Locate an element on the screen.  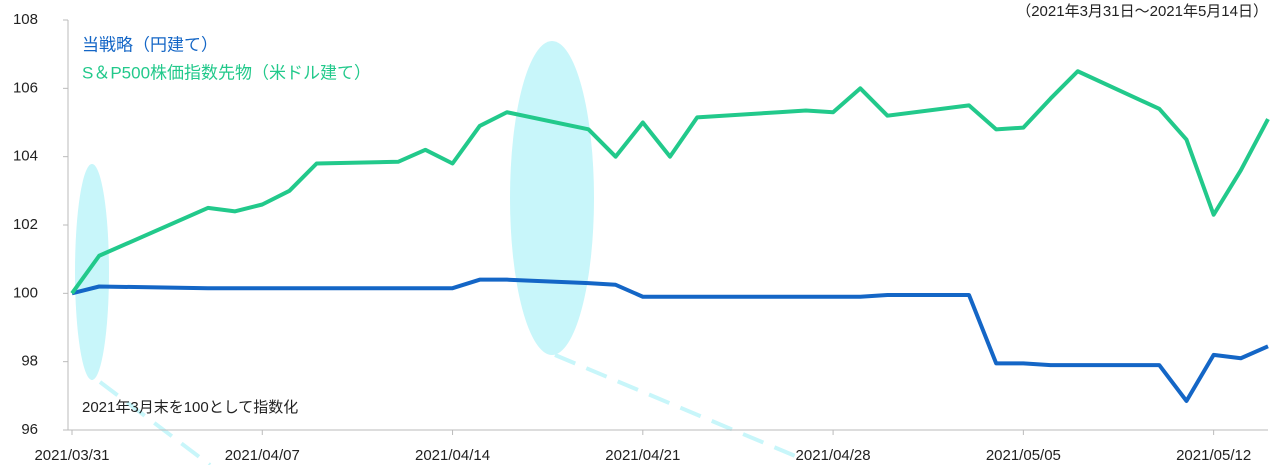
y-tick-label: 98 is located at coordinates (29, 361).